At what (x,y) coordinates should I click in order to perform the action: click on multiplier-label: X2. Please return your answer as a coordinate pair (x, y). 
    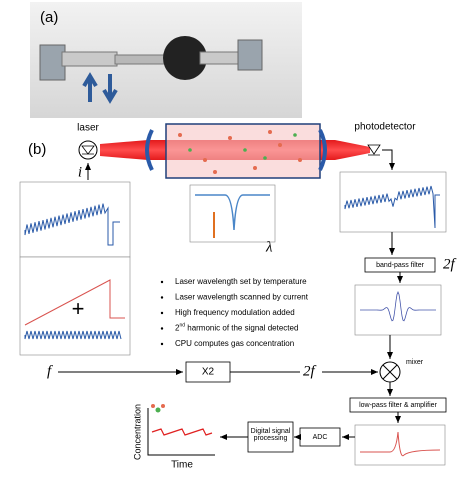
    Looking at the image, I should click on (208, 372).